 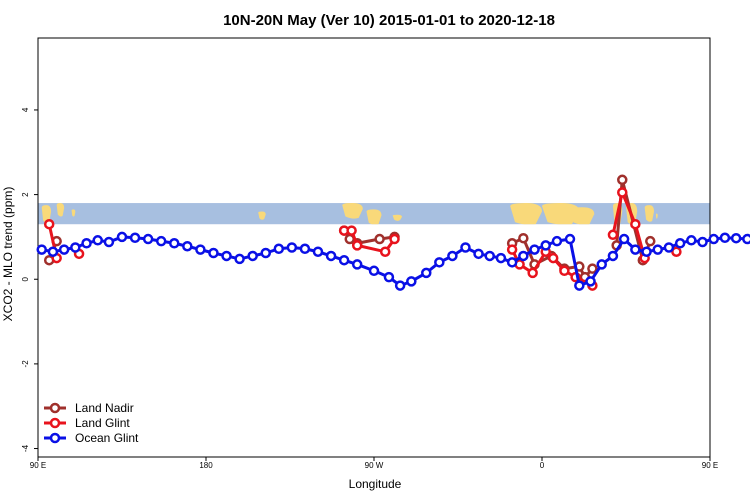 I want to click on y-tick-label: -4, so click(x=25, y=448).